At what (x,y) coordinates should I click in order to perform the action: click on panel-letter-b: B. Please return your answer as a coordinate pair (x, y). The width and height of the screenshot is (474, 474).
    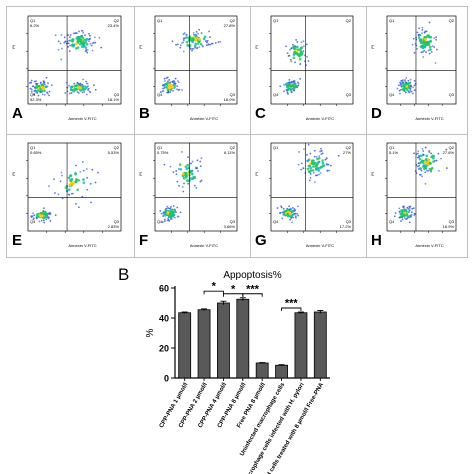
    Looking at the image, I should click on (123, 274).